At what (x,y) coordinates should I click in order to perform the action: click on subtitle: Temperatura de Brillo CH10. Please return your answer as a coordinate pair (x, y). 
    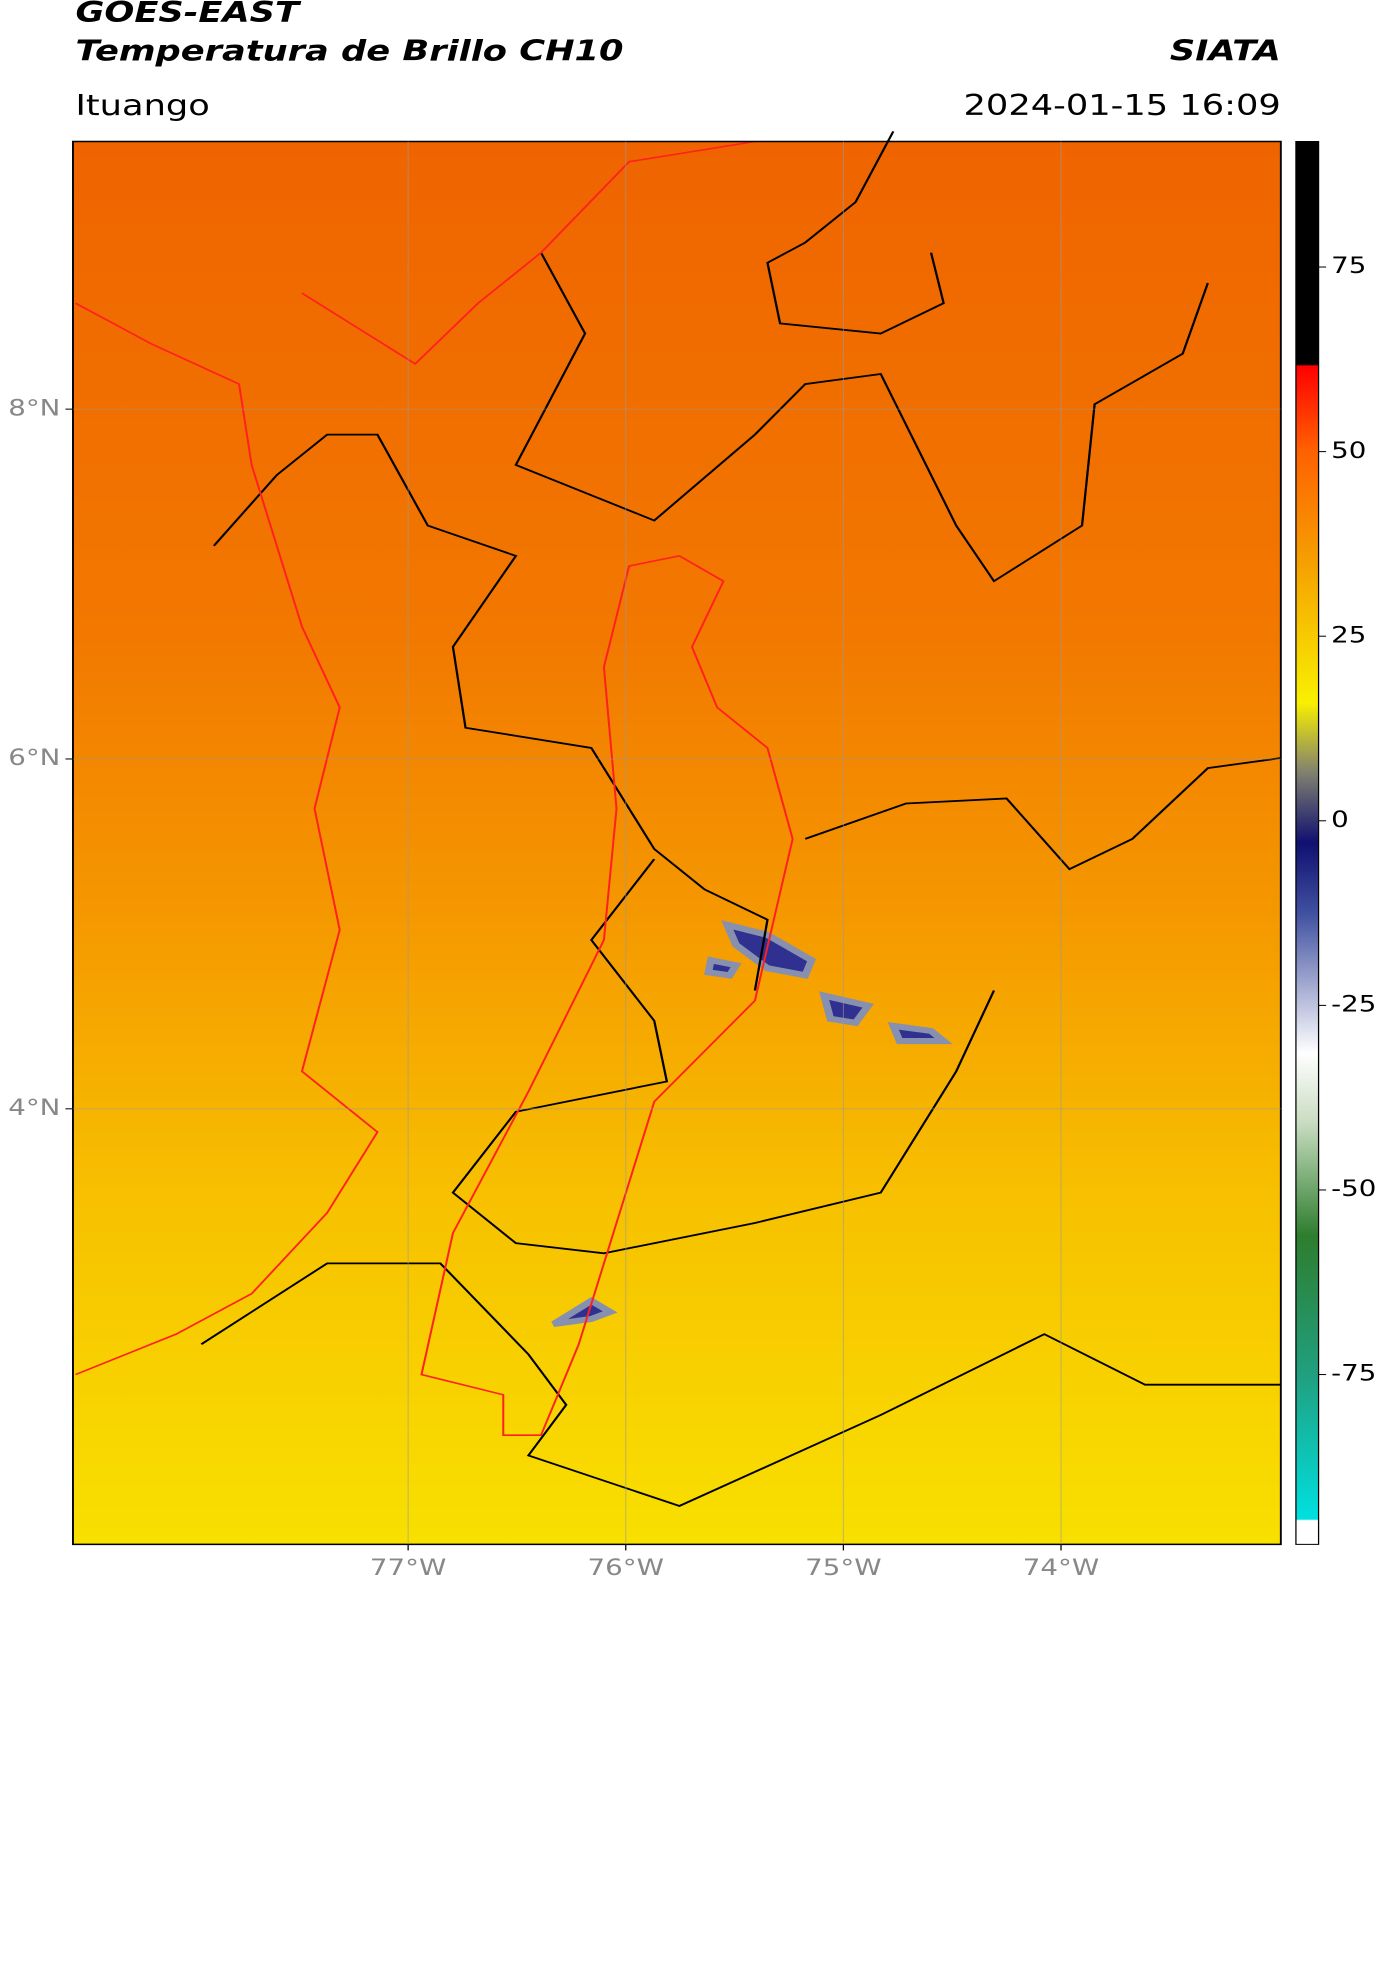
    Looking at the image, I should click on (349, 51).